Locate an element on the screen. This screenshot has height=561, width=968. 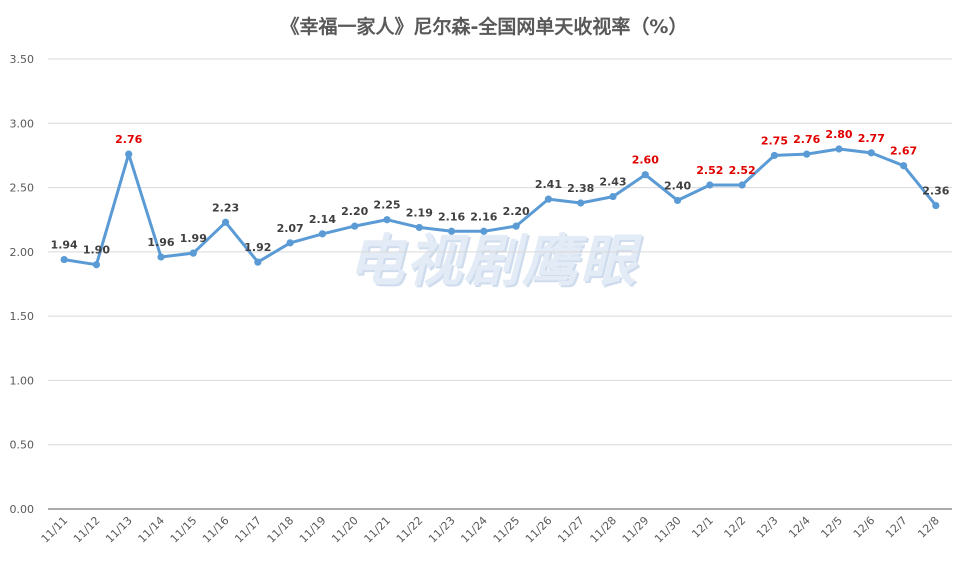
data-label: 2.77 is located at coordinates (871, 138).